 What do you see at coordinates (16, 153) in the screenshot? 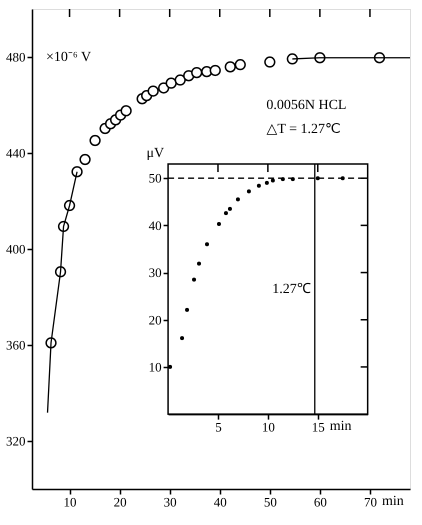
I see `y-tick-label: 440` at bounding box center [16, 153].